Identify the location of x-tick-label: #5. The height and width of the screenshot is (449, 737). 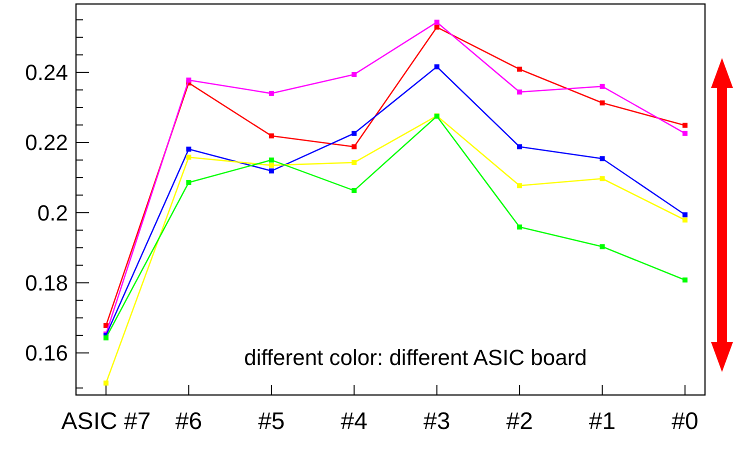
(271, 421).